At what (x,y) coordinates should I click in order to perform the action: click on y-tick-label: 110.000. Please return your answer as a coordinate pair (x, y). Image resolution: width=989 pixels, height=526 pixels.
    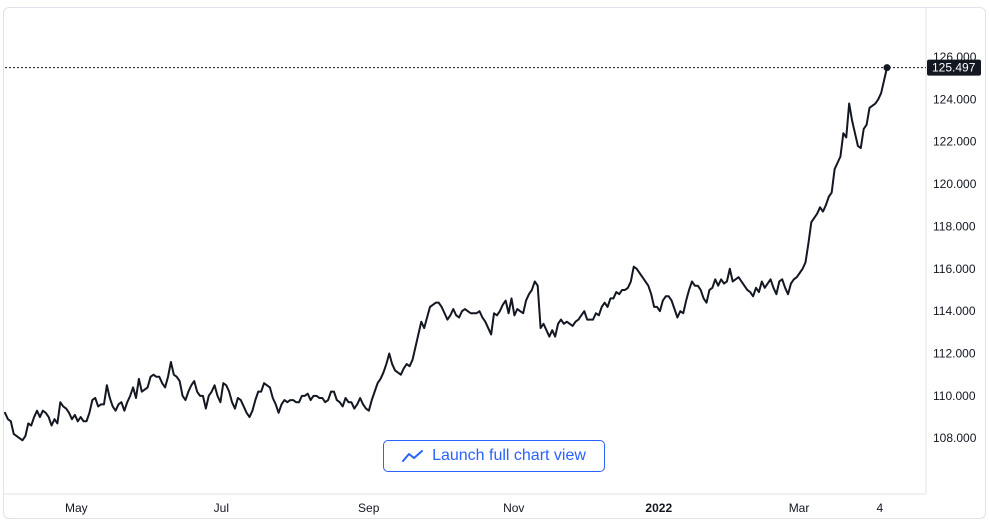
    Looking at the image, I should click on (954, 396).